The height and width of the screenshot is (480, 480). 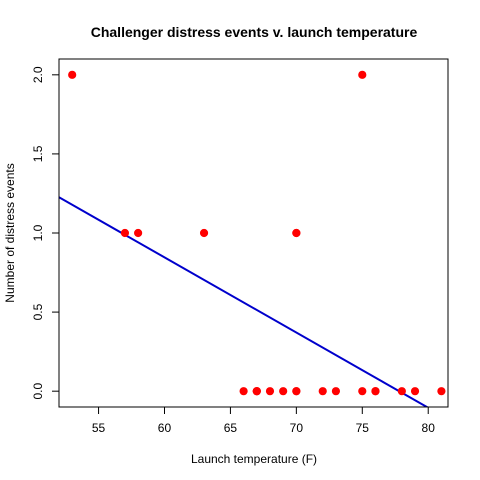 I want to click on x-tick-label: 70, so click(x=297, y=428).